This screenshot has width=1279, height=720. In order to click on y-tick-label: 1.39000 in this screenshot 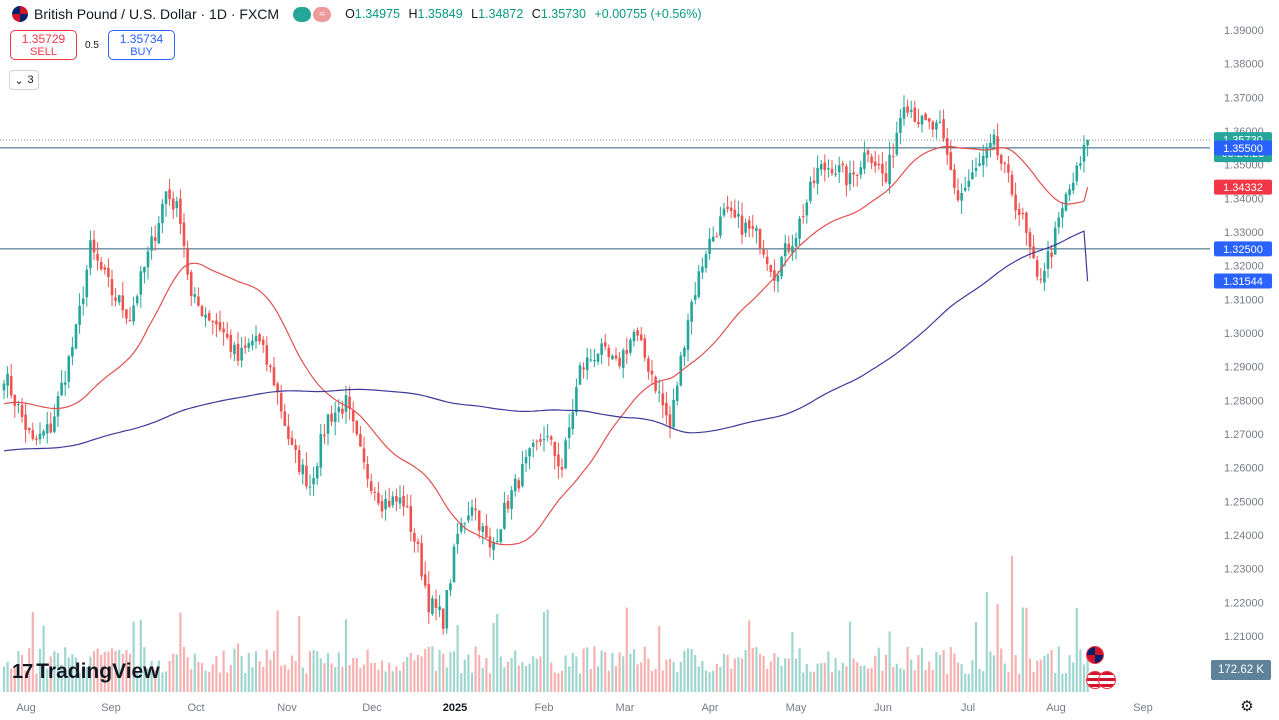, I will do `click(1244, 31)`.